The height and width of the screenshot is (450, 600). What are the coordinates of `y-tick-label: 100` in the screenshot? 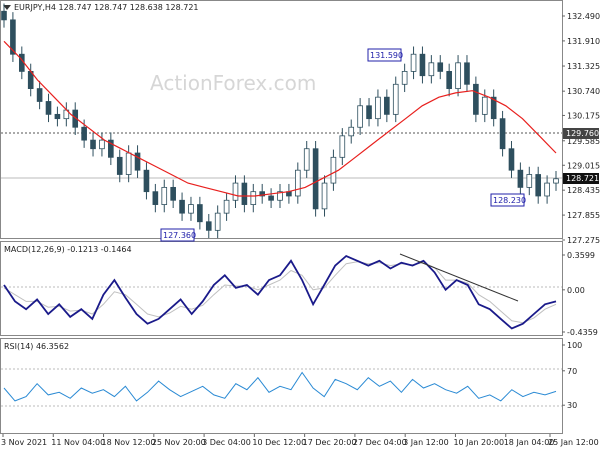 It's located at (574, 345).